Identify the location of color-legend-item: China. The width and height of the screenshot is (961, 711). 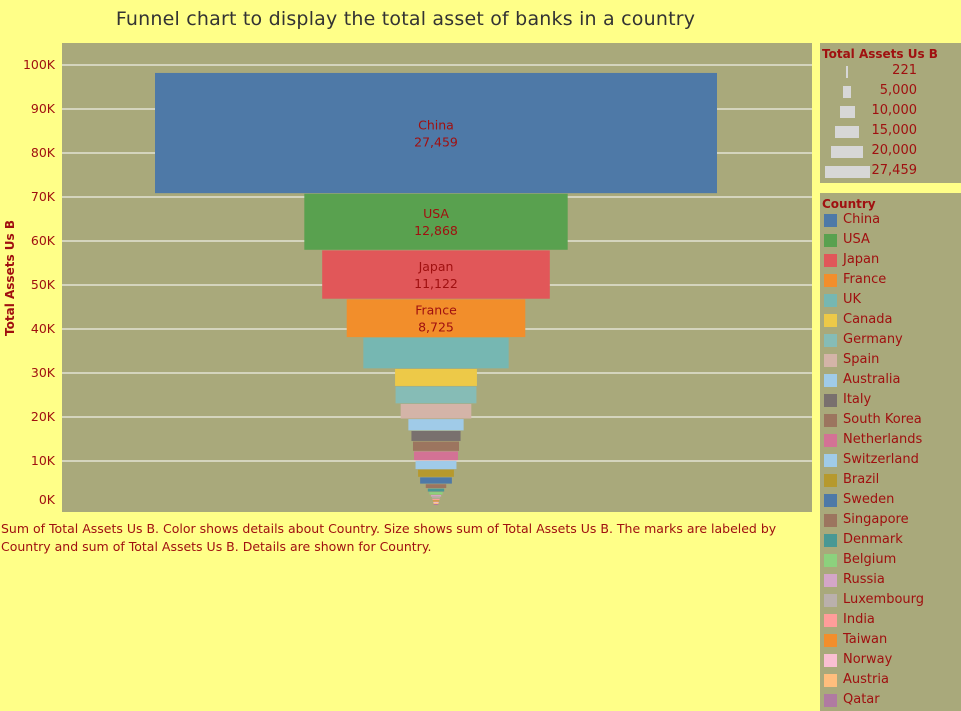
(890, 221).